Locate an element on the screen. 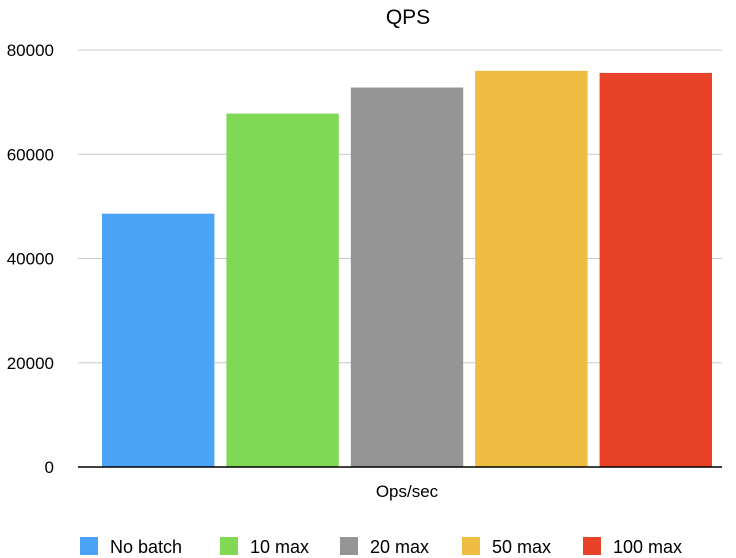 This screenshot has width=736, height=558. bar-50-max is located at coordinates (531, 268).